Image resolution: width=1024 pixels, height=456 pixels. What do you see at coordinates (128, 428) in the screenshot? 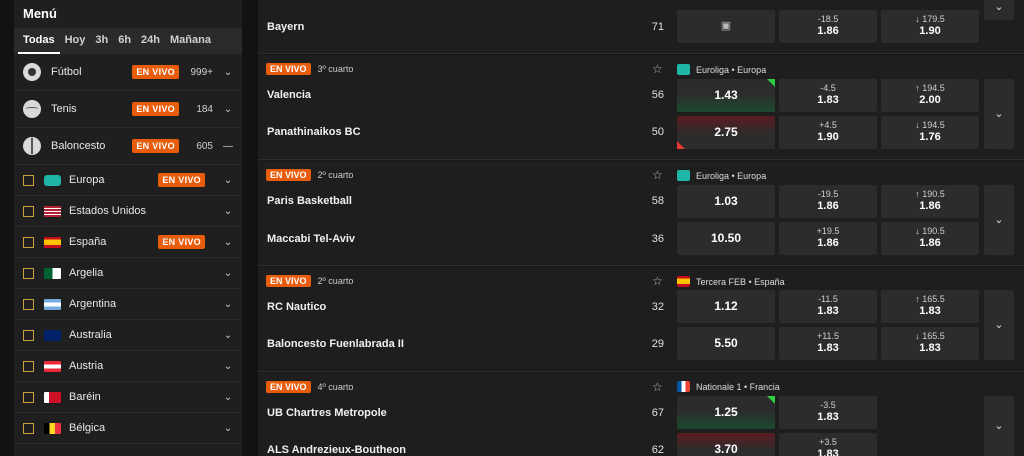
I see `country-item-belgica: Bélgica ⌄` at bounding box center [128, 428].